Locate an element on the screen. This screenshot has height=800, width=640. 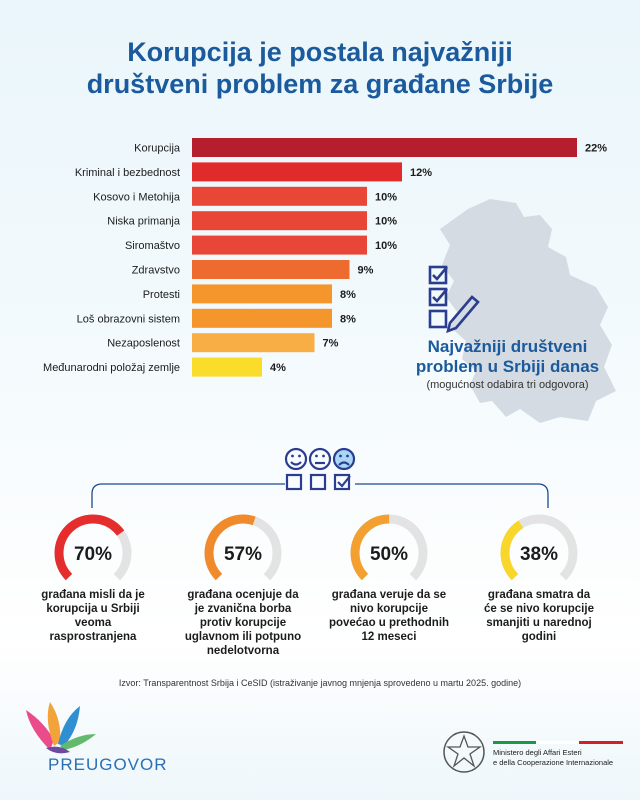
bar-category-label: Siromaštvo is located at coordinates (152, 246).